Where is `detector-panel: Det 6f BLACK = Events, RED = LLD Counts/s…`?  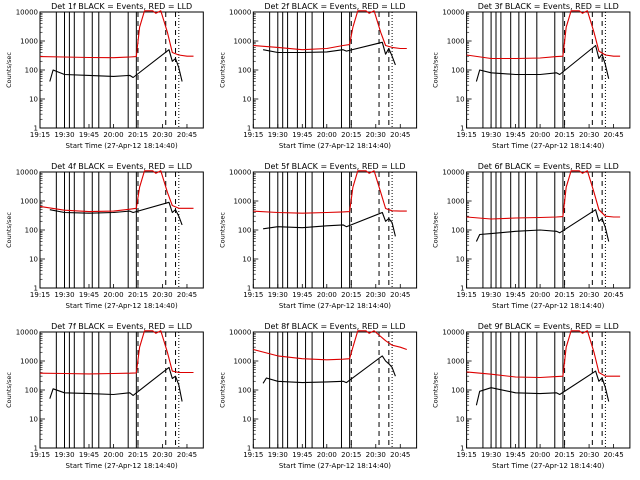
detector-panel: Det 6f BLACK = Events, RED = LLD Counts/s… is located at coordinates (531, 236).